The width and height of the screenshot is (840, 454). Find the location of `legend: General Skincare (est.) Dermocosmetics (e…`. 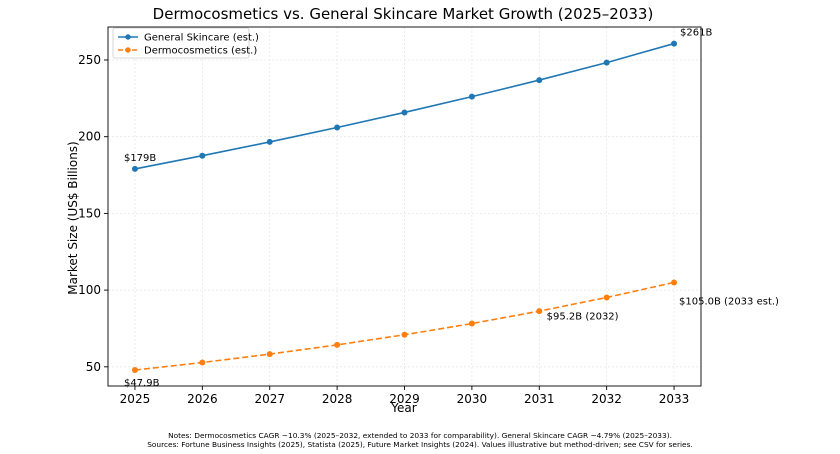

legend: General Skincare (est.) Dermocosmetics (e… is located at coordinates (185, 43).